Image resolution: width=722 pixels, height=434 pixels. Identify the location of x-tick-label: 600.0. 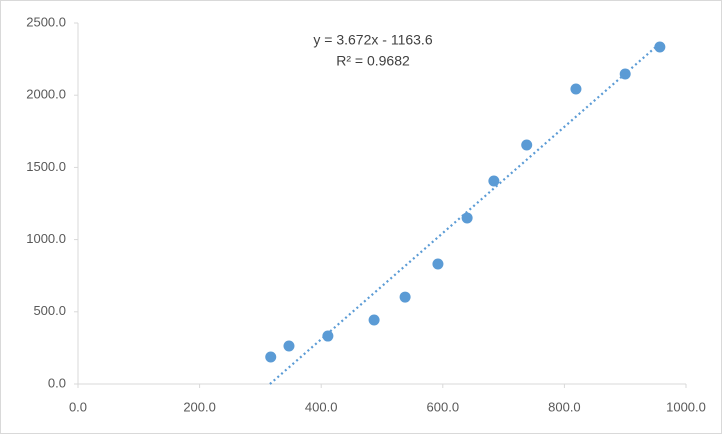
(443, 406).